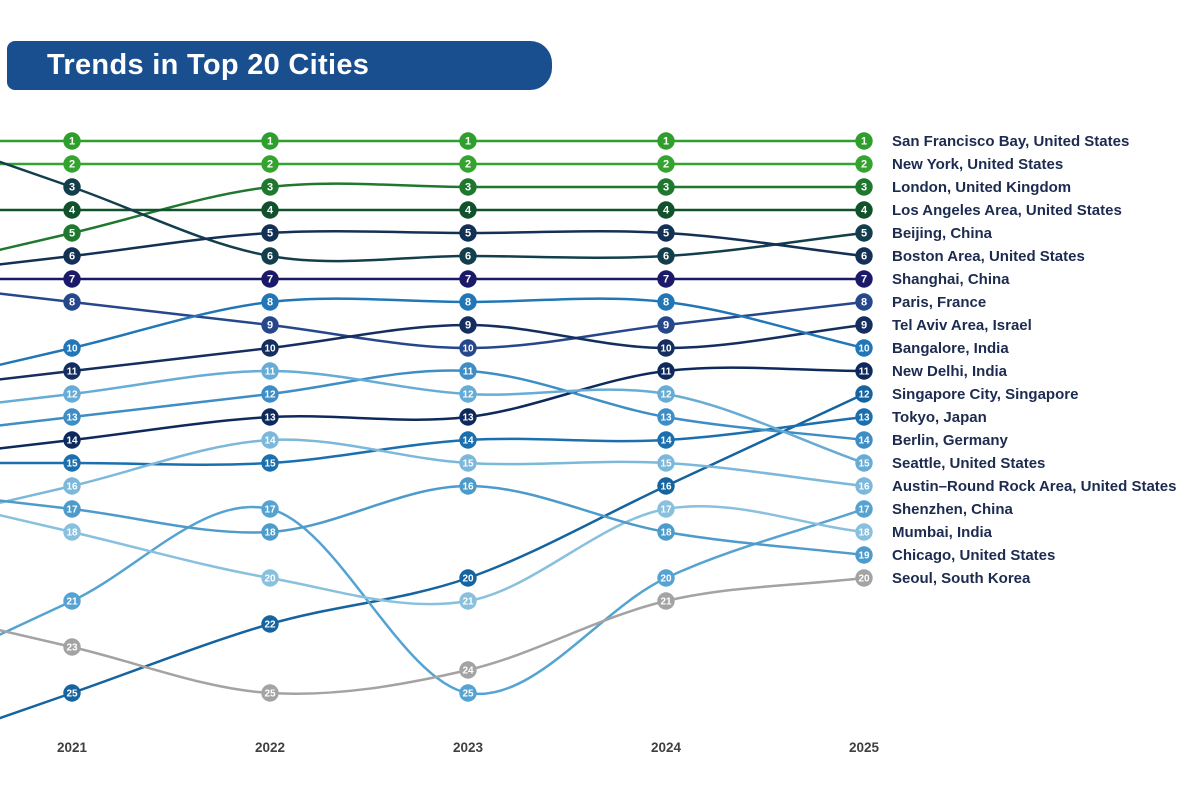 The image size is (1195, 801). Describe the element at coordinates (977, 164) in the screenshot. I see `city-label: New York, United States` at that location.